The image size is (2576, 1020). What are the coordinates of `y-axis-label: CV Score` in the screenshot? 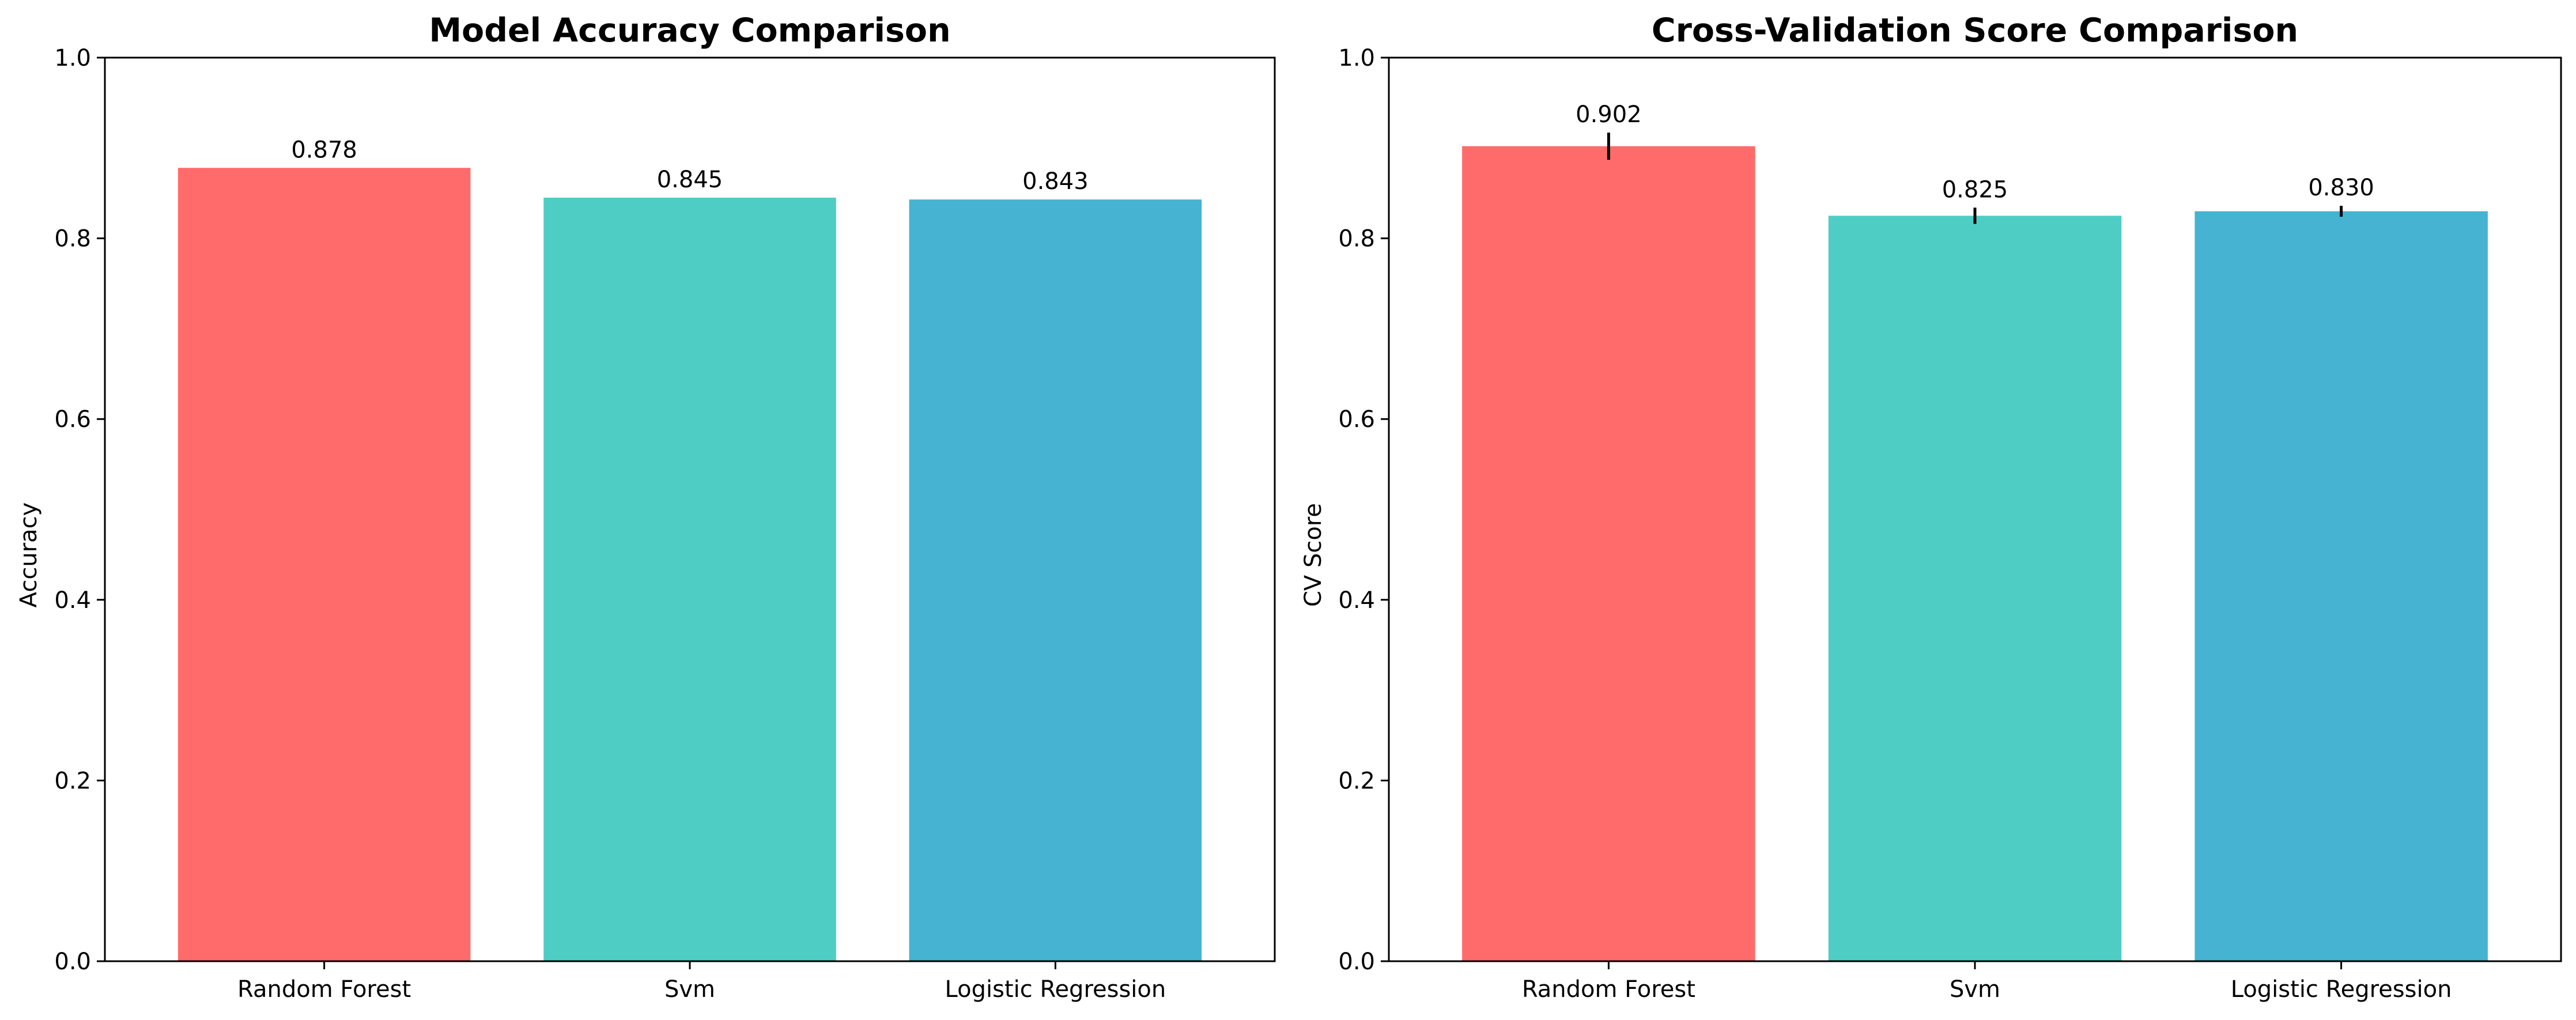 It's located at (1313, 555).